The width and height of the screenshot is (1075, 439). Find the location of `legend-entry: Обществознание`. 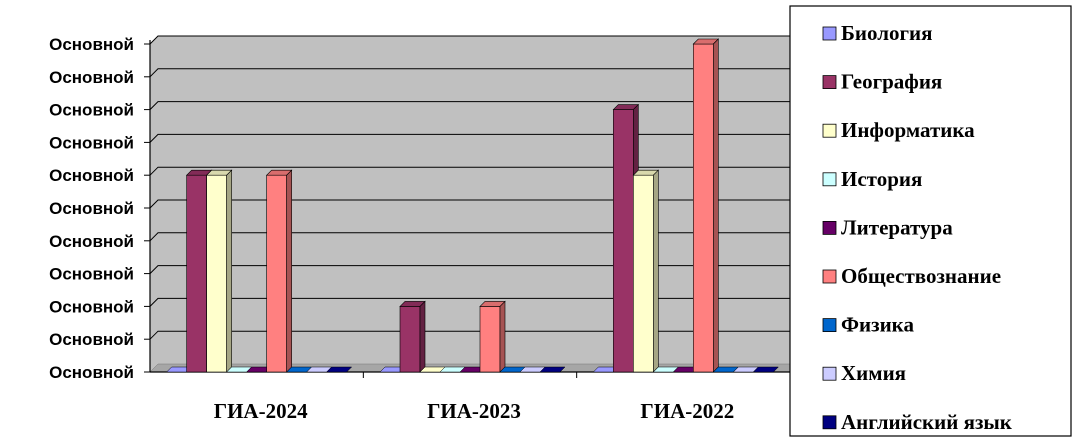

legend-entry: Обществознание is located at coordinates (921, 276).